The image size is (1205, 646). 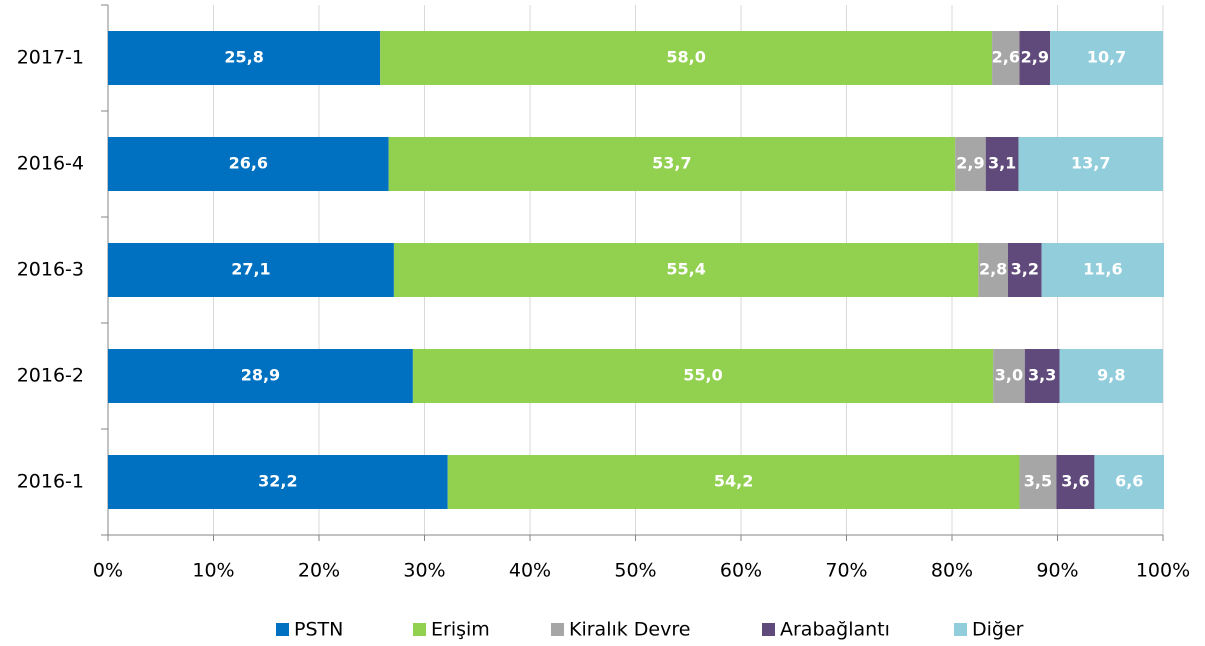 What do you see at coordinates (50, 270) in the screenshot?
I see `y-tick-label: 2016-3` at bounding box center [50, 270].